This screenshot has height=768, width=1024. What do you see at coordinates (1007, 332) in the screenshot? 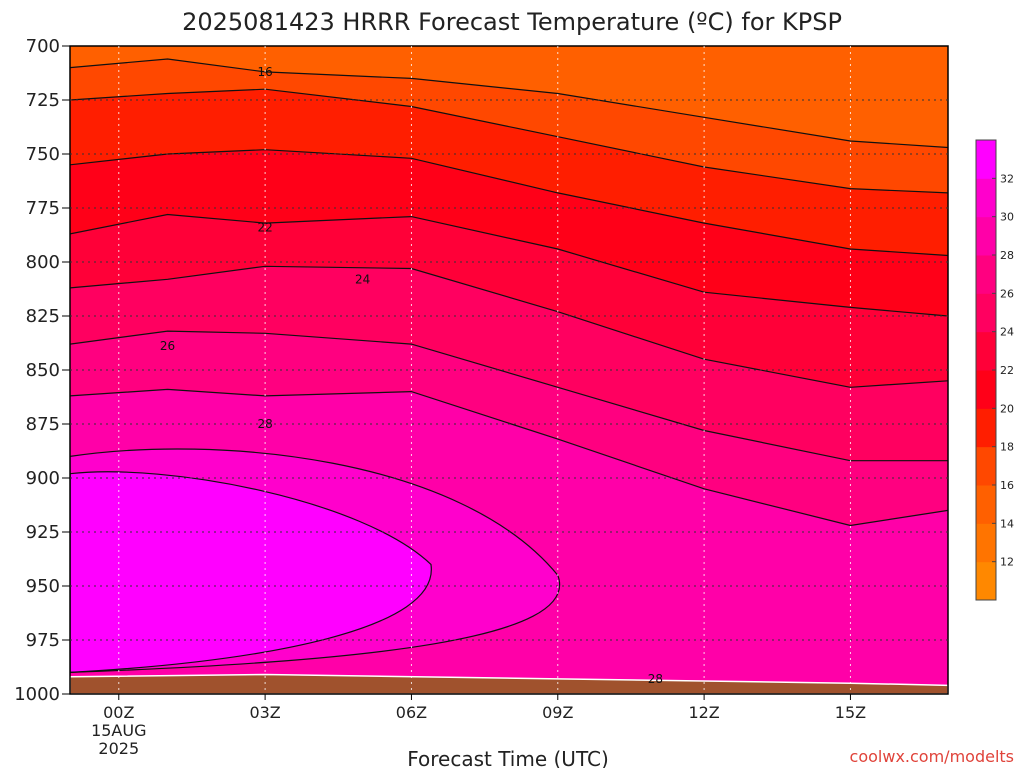
I see `colorbar-tick-label: 24` at bounding box center [1007, 332].